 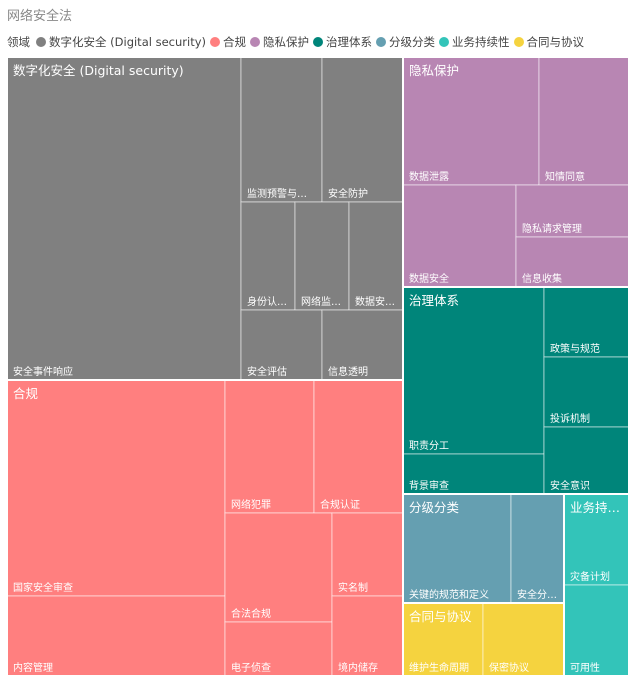 What do you see at coordinates (286, 42) in the screenshot?
I see `legend-label: 隐私保护` at bounding box center [286, 42].